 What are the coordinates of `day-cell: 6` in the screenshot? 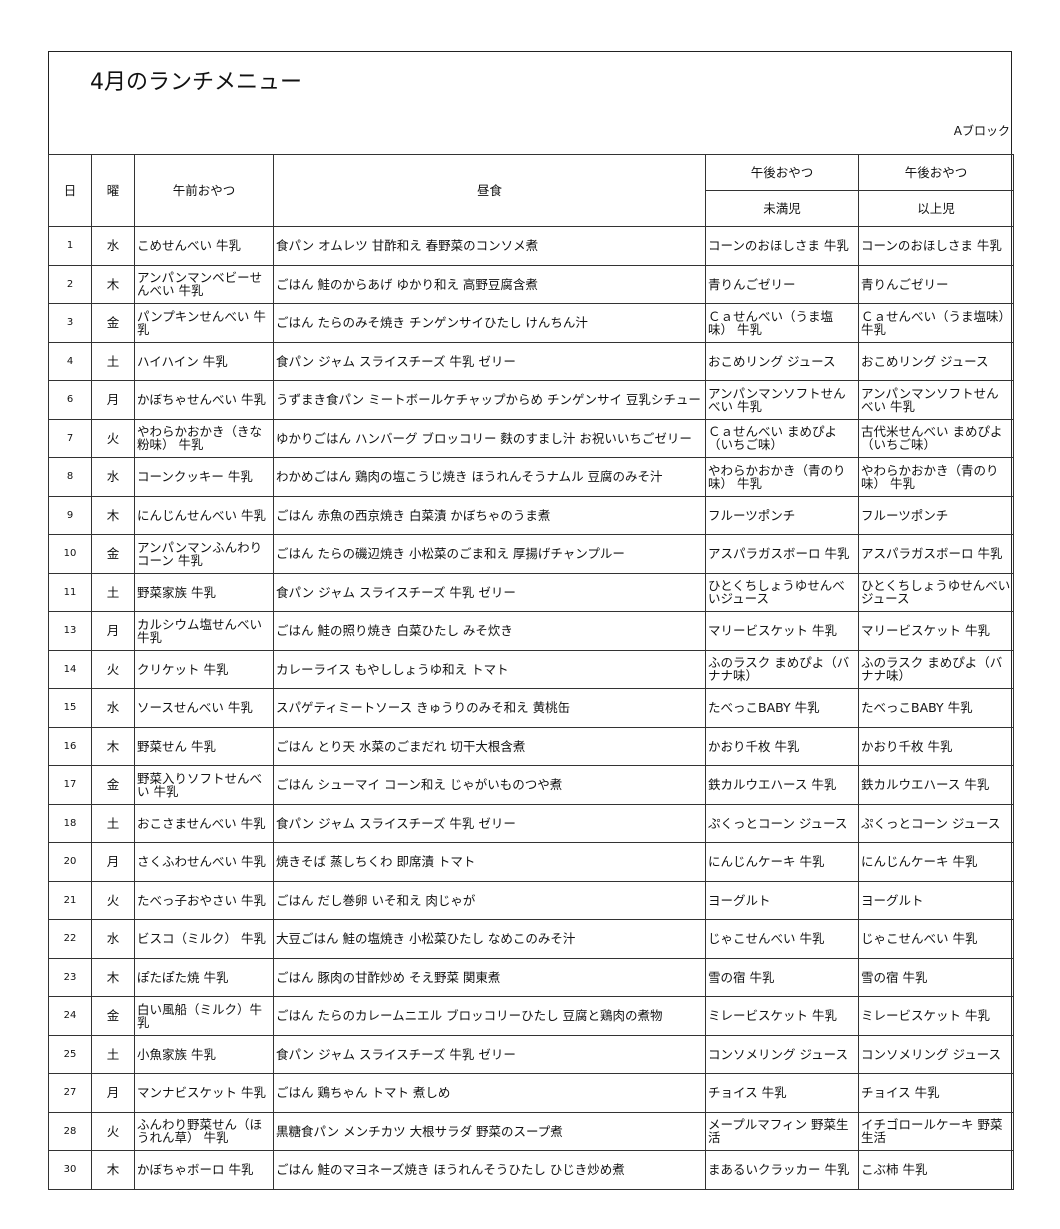 It's located at (70, 400).